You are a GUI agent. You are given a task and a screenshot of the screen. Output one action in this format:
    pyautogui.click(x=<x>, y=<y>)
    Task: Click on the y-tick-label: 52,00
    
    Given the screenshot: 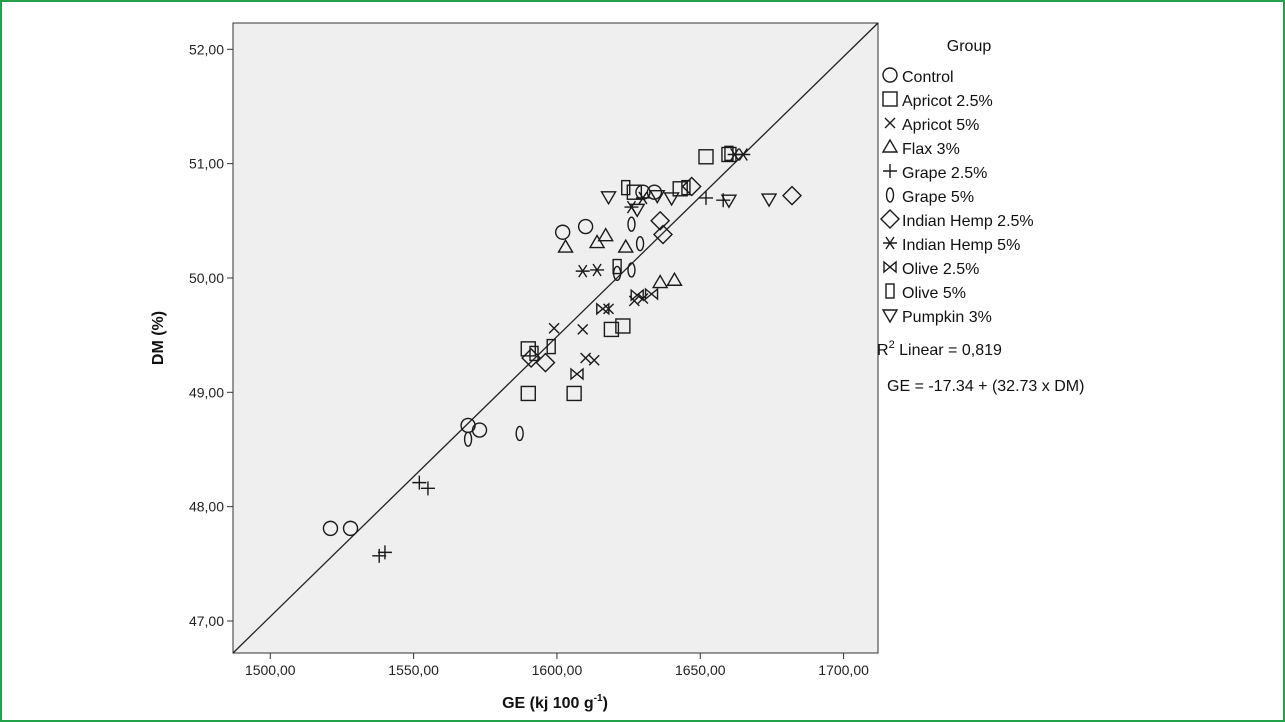 What is the action you would take?
    pyautogui.click(x=206, y=49)
    